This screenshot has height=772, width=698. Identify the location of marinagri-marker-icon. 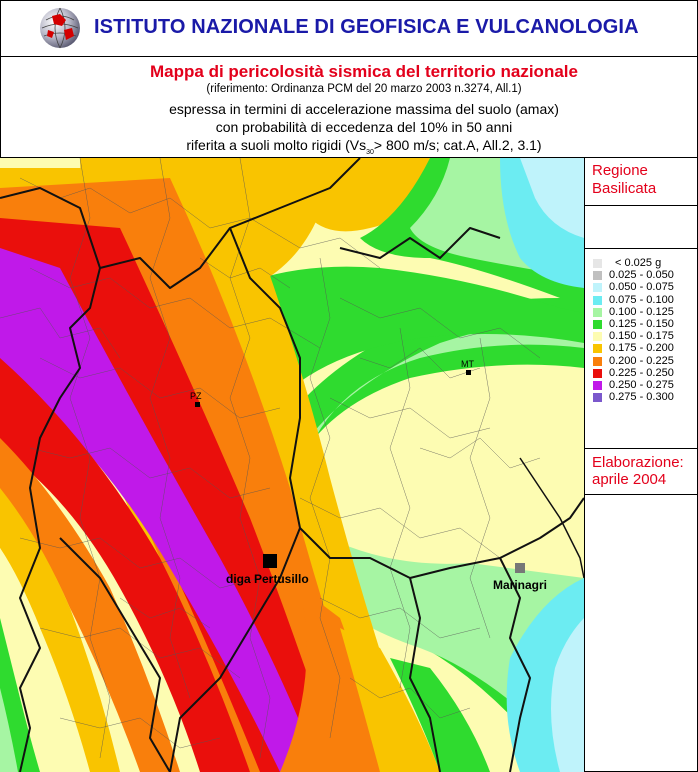
(520, 568).